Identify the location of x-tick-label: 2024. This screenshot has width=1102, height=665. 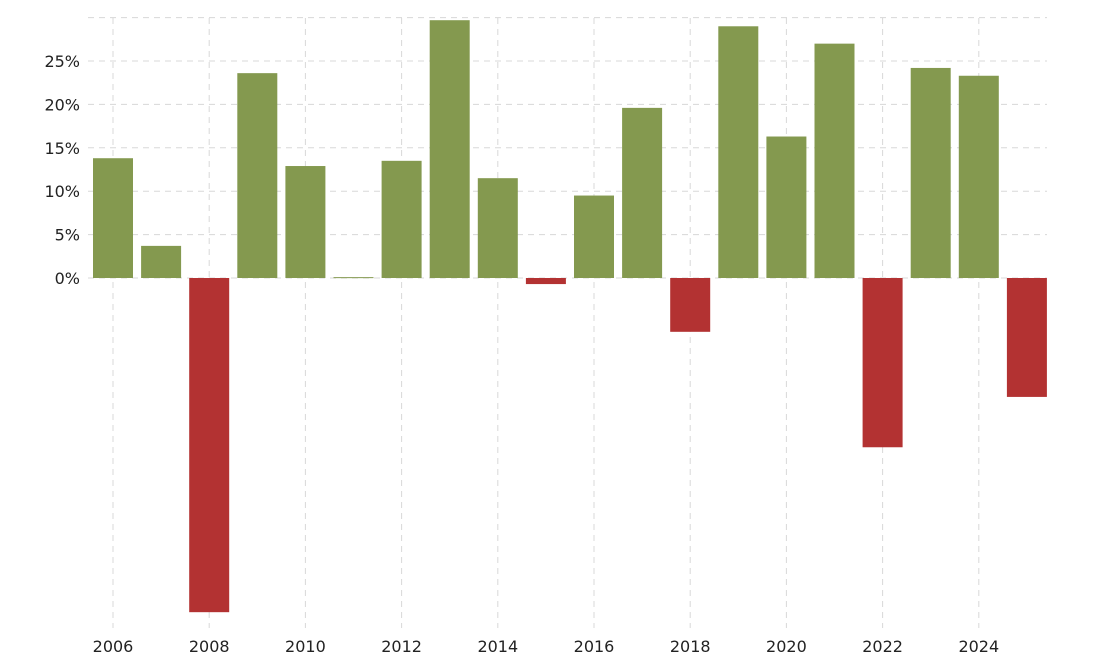
(978, 646).